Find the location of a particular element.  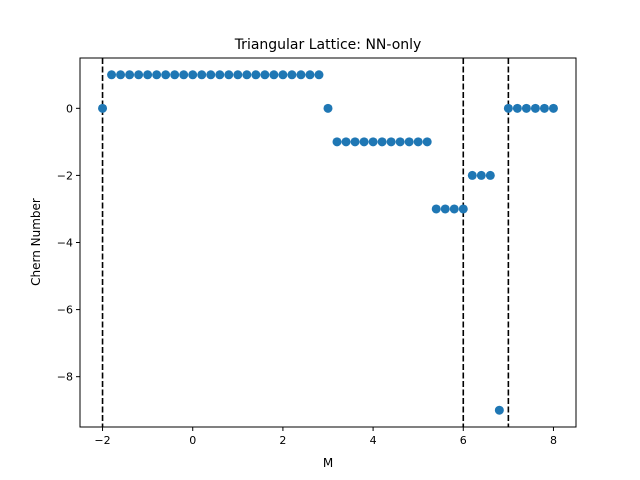

y-tick-label: −4 is located at coordinates (65, 243).